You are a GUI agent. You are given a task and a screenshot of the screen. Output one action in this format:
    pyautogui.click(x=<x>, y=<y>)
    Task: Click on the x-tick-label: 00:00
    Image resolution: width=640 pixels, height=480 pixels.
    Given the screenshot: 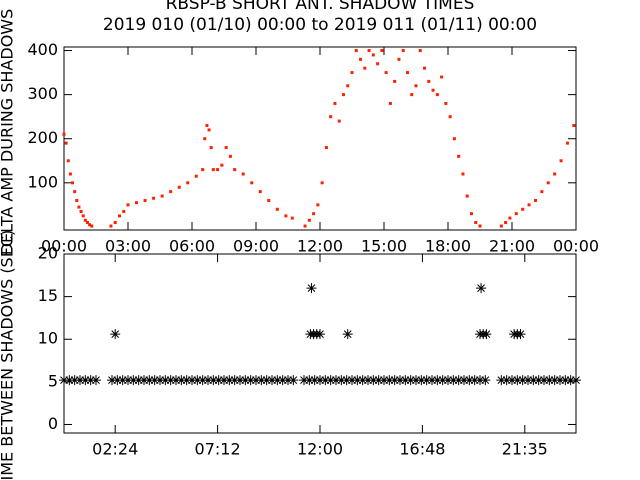 What is the action you would take?
    pyautogui.click(x=64, y=246)
    